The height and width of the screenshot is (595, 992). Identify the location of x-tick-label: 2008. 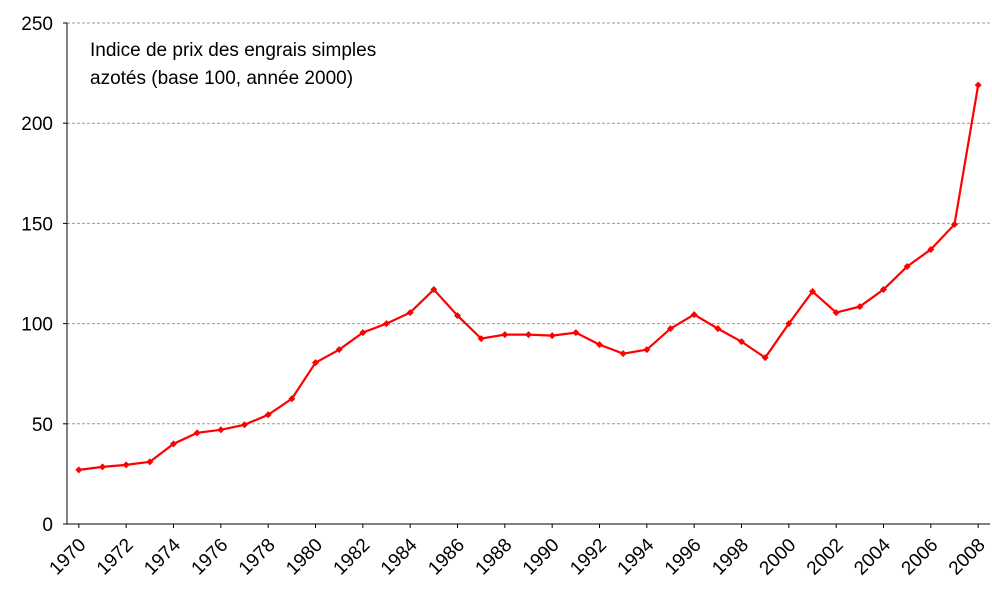
(967, 557).